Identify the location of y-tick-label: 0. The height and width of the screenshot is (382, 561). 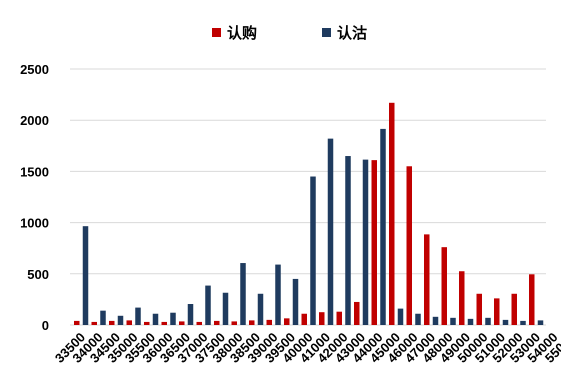
(45, 325).